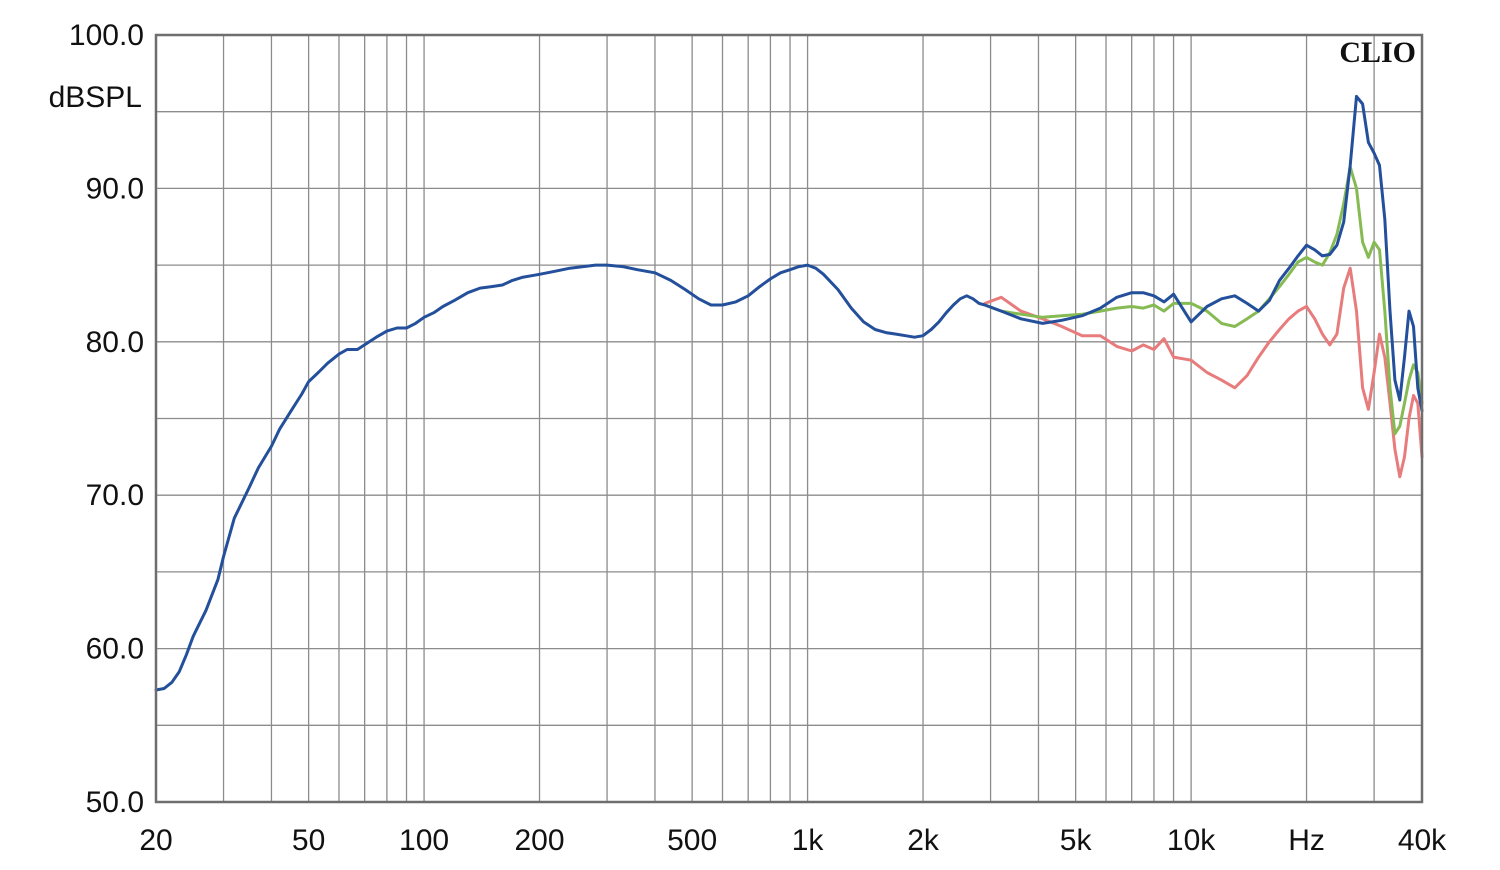 This screenshot has width=1500, height=870. Describe the element at coordinates (808, 840) in the screenshot. I see `x-tick-label: 1k` at that location.